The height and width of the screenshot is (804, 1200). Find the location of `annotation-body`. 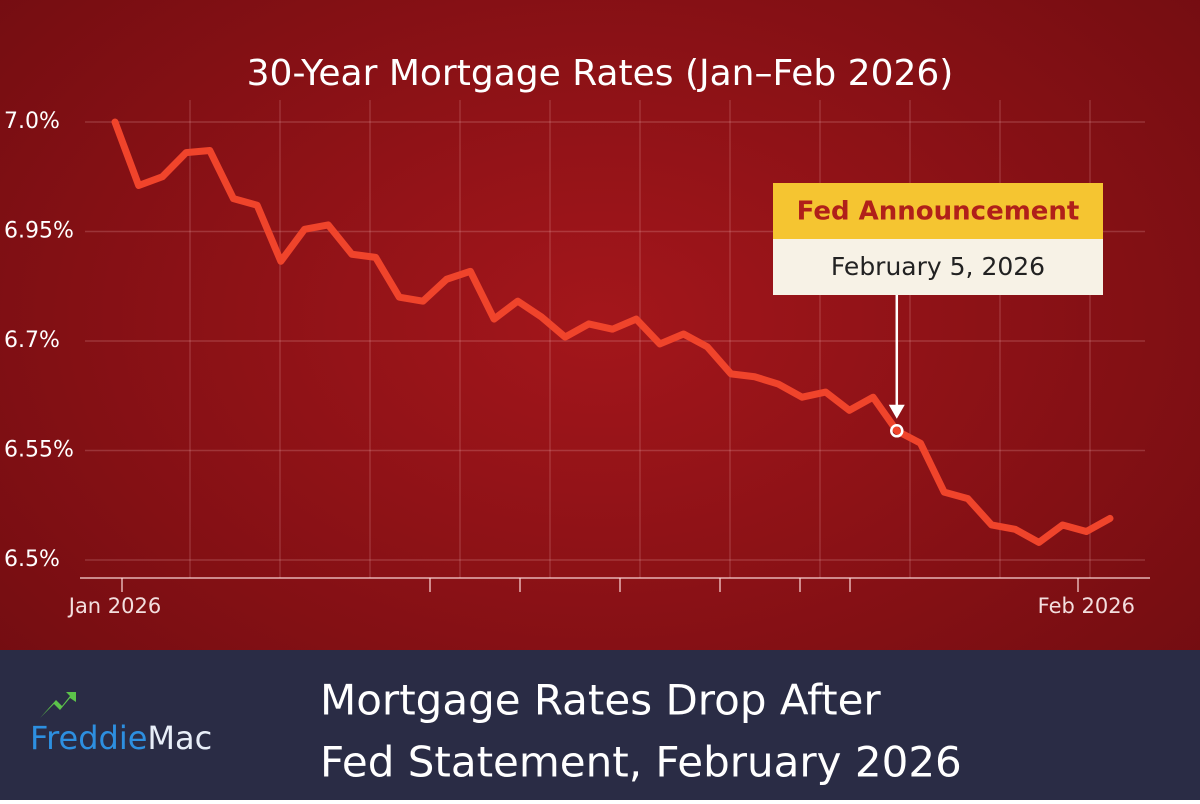

annotation-body is located at coordinates (938, 267).